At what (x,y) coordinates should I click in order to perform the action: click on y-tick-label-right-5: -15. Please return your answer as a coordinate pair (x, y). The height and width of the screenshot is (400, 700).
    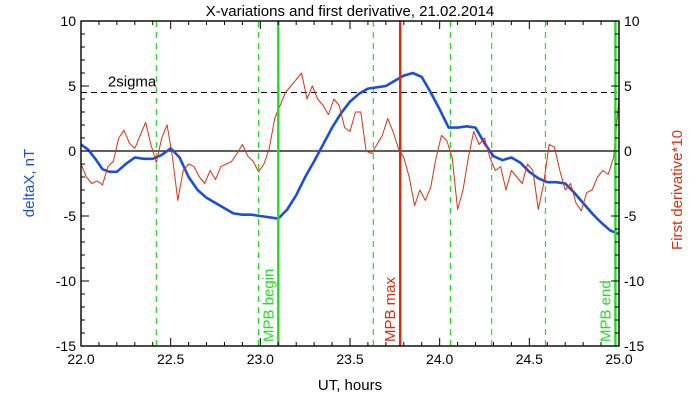
    Looking at the image, I should click on (634, 346).